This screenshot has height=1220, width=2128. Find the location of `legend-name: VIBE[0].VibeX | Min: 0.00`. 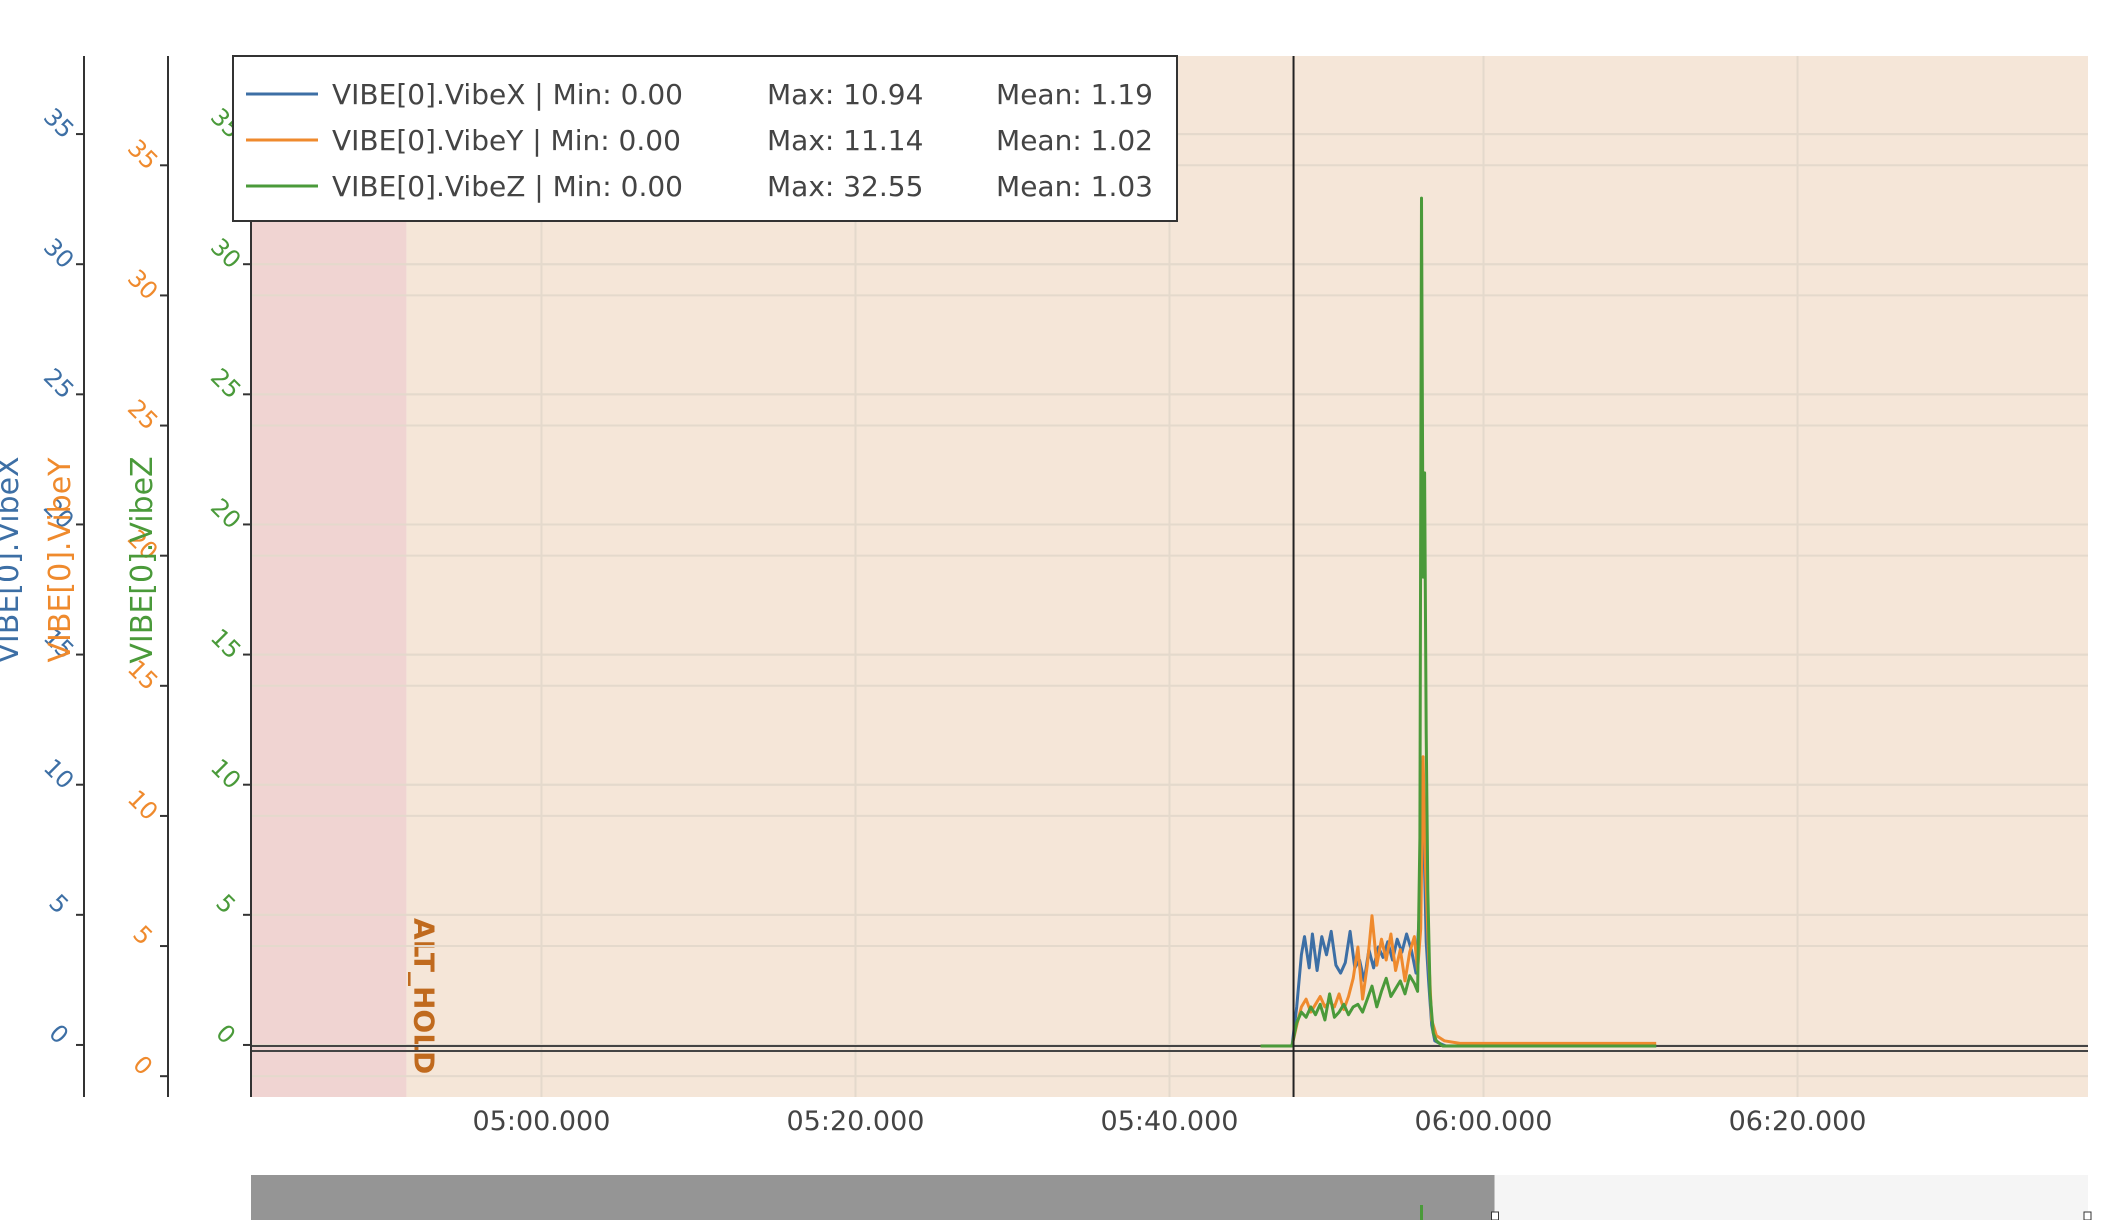

legend-name: VIBE[0].VibeX | Min: 0.00 is located at coordinates (507, 94).